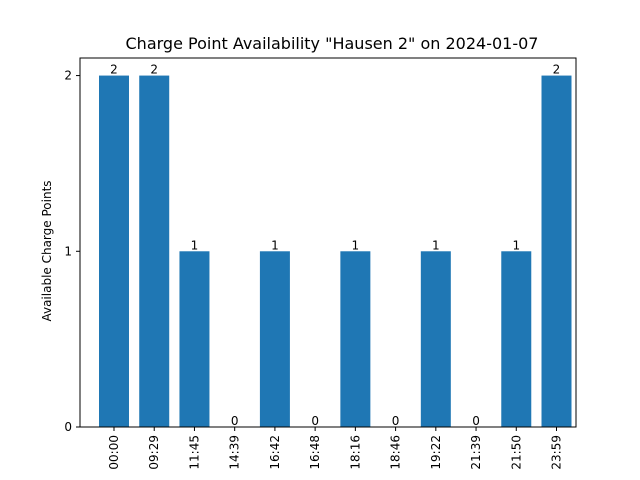 This screenshot has width=640, height=480. I want to click on x-tick-label: 16:48, so click(315, 452).